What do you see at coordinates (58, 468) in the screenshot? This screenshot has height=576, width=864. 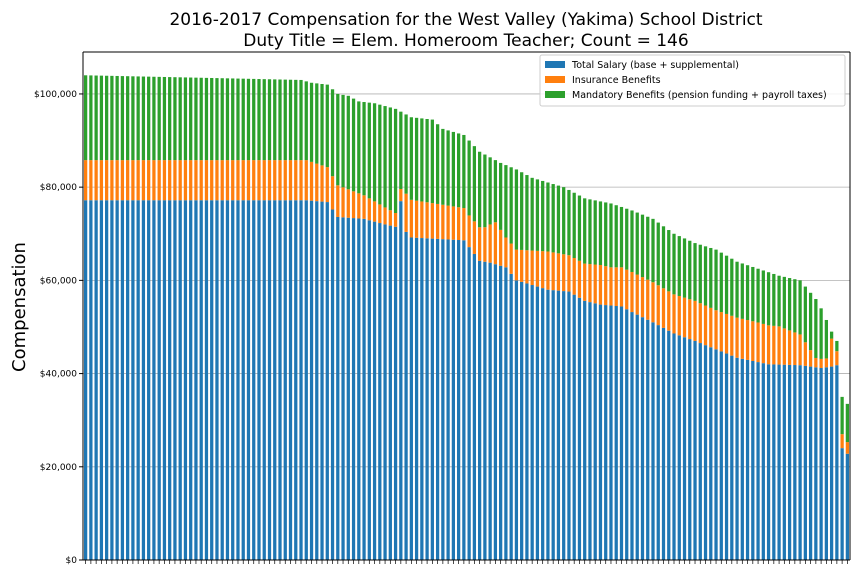 I see `y-tick-label: $20,000` at bounding box center [58, 468].